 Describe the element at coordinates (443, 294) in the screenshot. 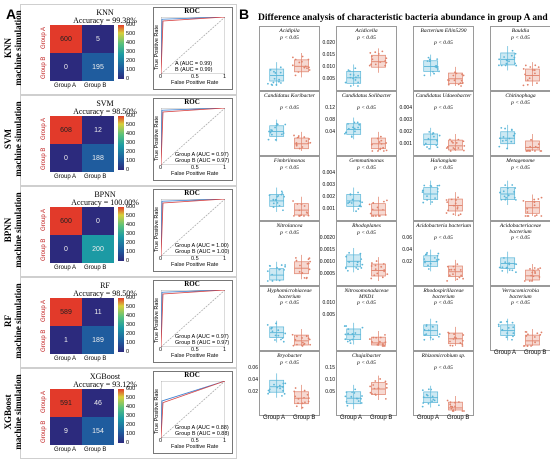

I see `boxplot-title: Rhodospirillaceae bacterium` at that location.